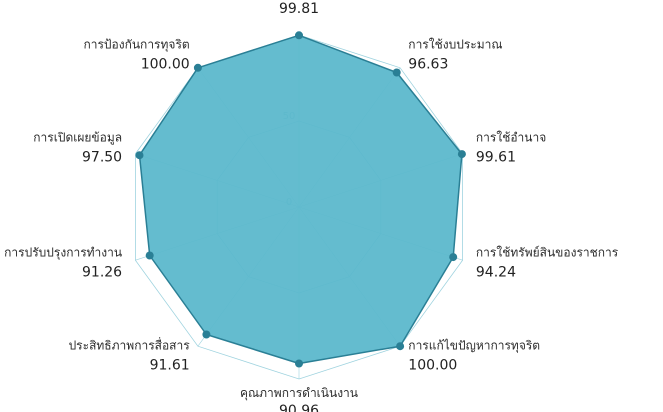  I want to click on value-label-2: 99.61, so click(496, 158).